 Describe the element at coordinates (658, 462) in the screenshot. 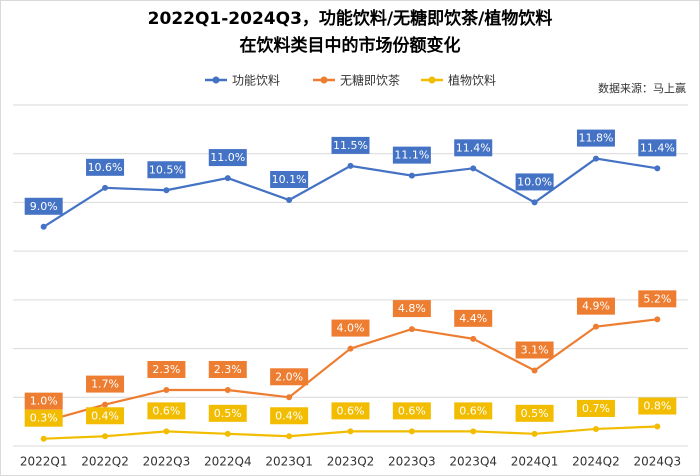

I see `x-tick-label: 2024Q3` at that location.